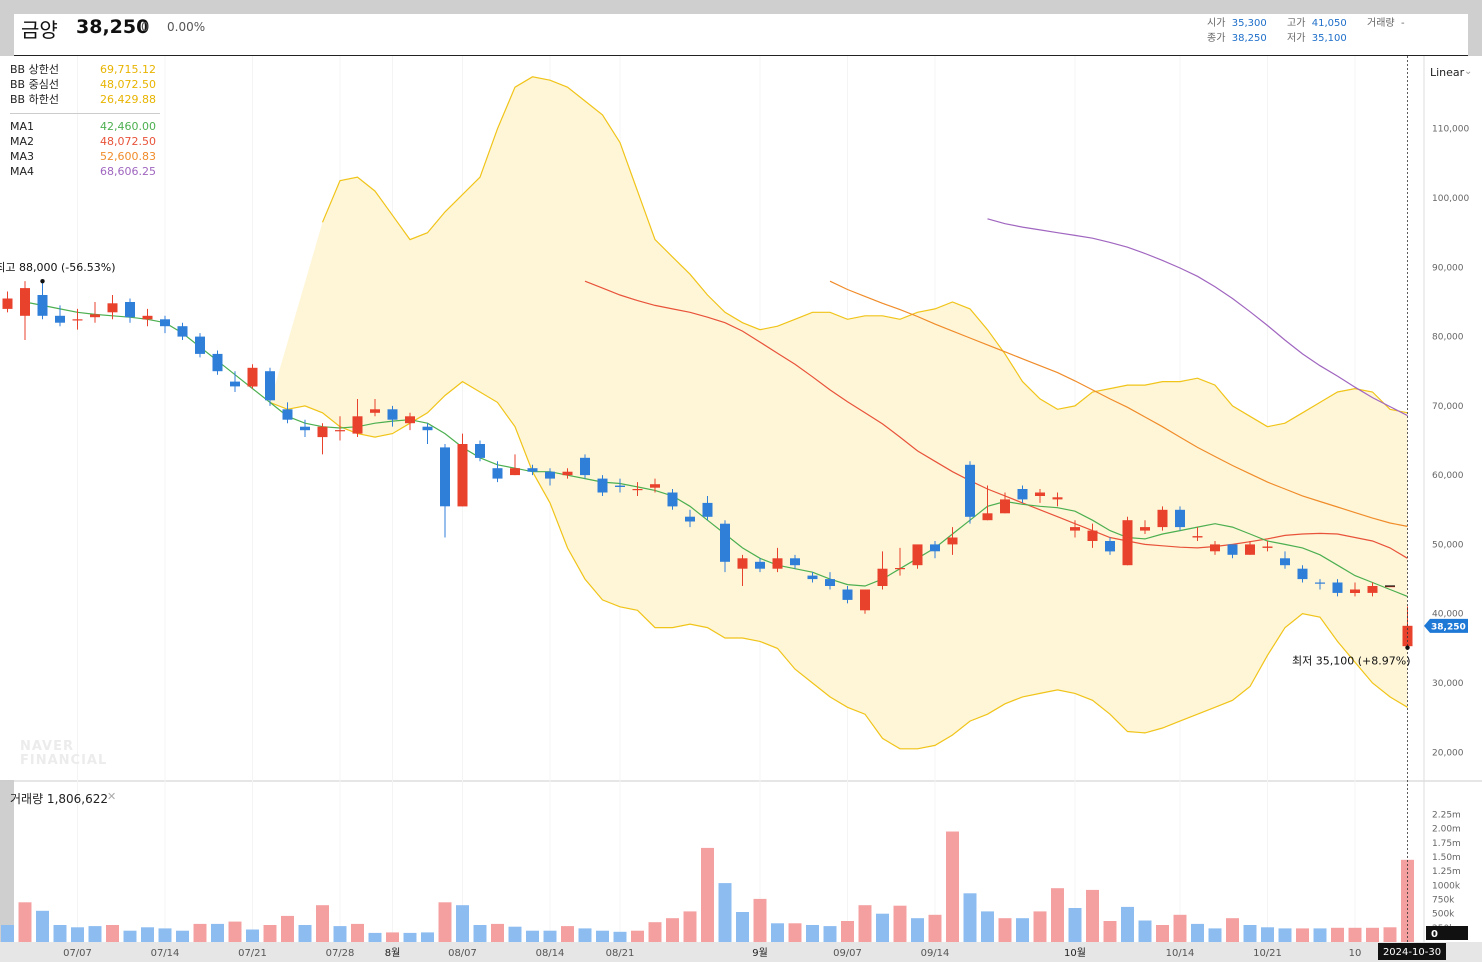 This screenshot has width=1482, height=962. Describe the element at coordinates (1329, 38) in the screenshot. I see `low-value: 35,100` at that location.